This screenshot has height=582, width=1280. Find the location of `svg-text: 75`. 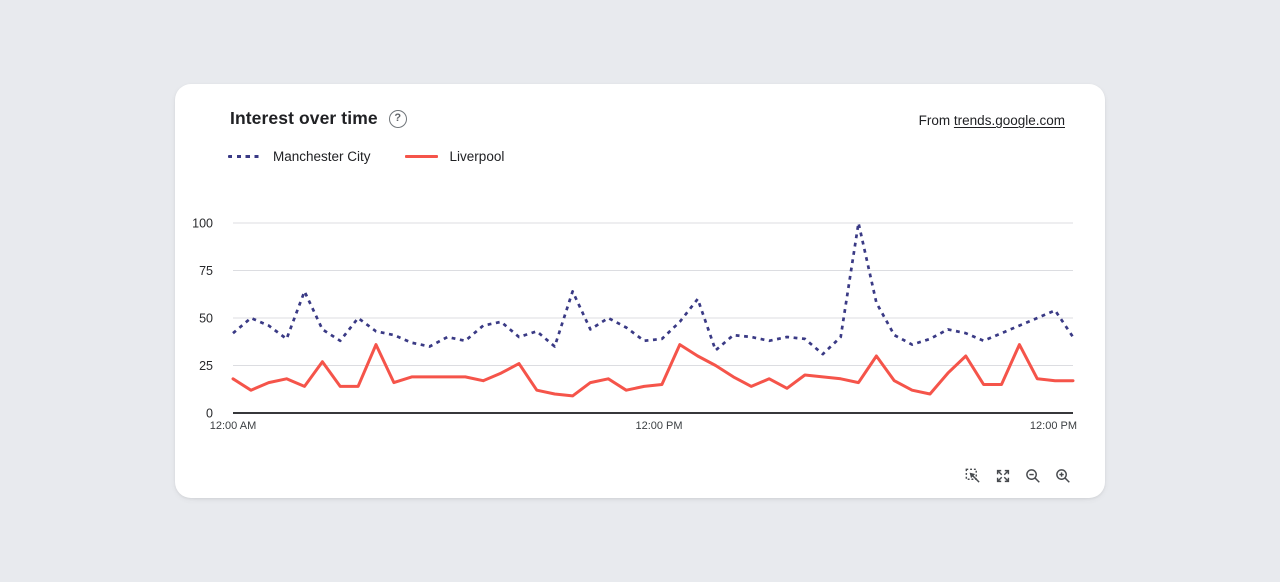

svg-text: 75 is located at coordinates (206, 271).